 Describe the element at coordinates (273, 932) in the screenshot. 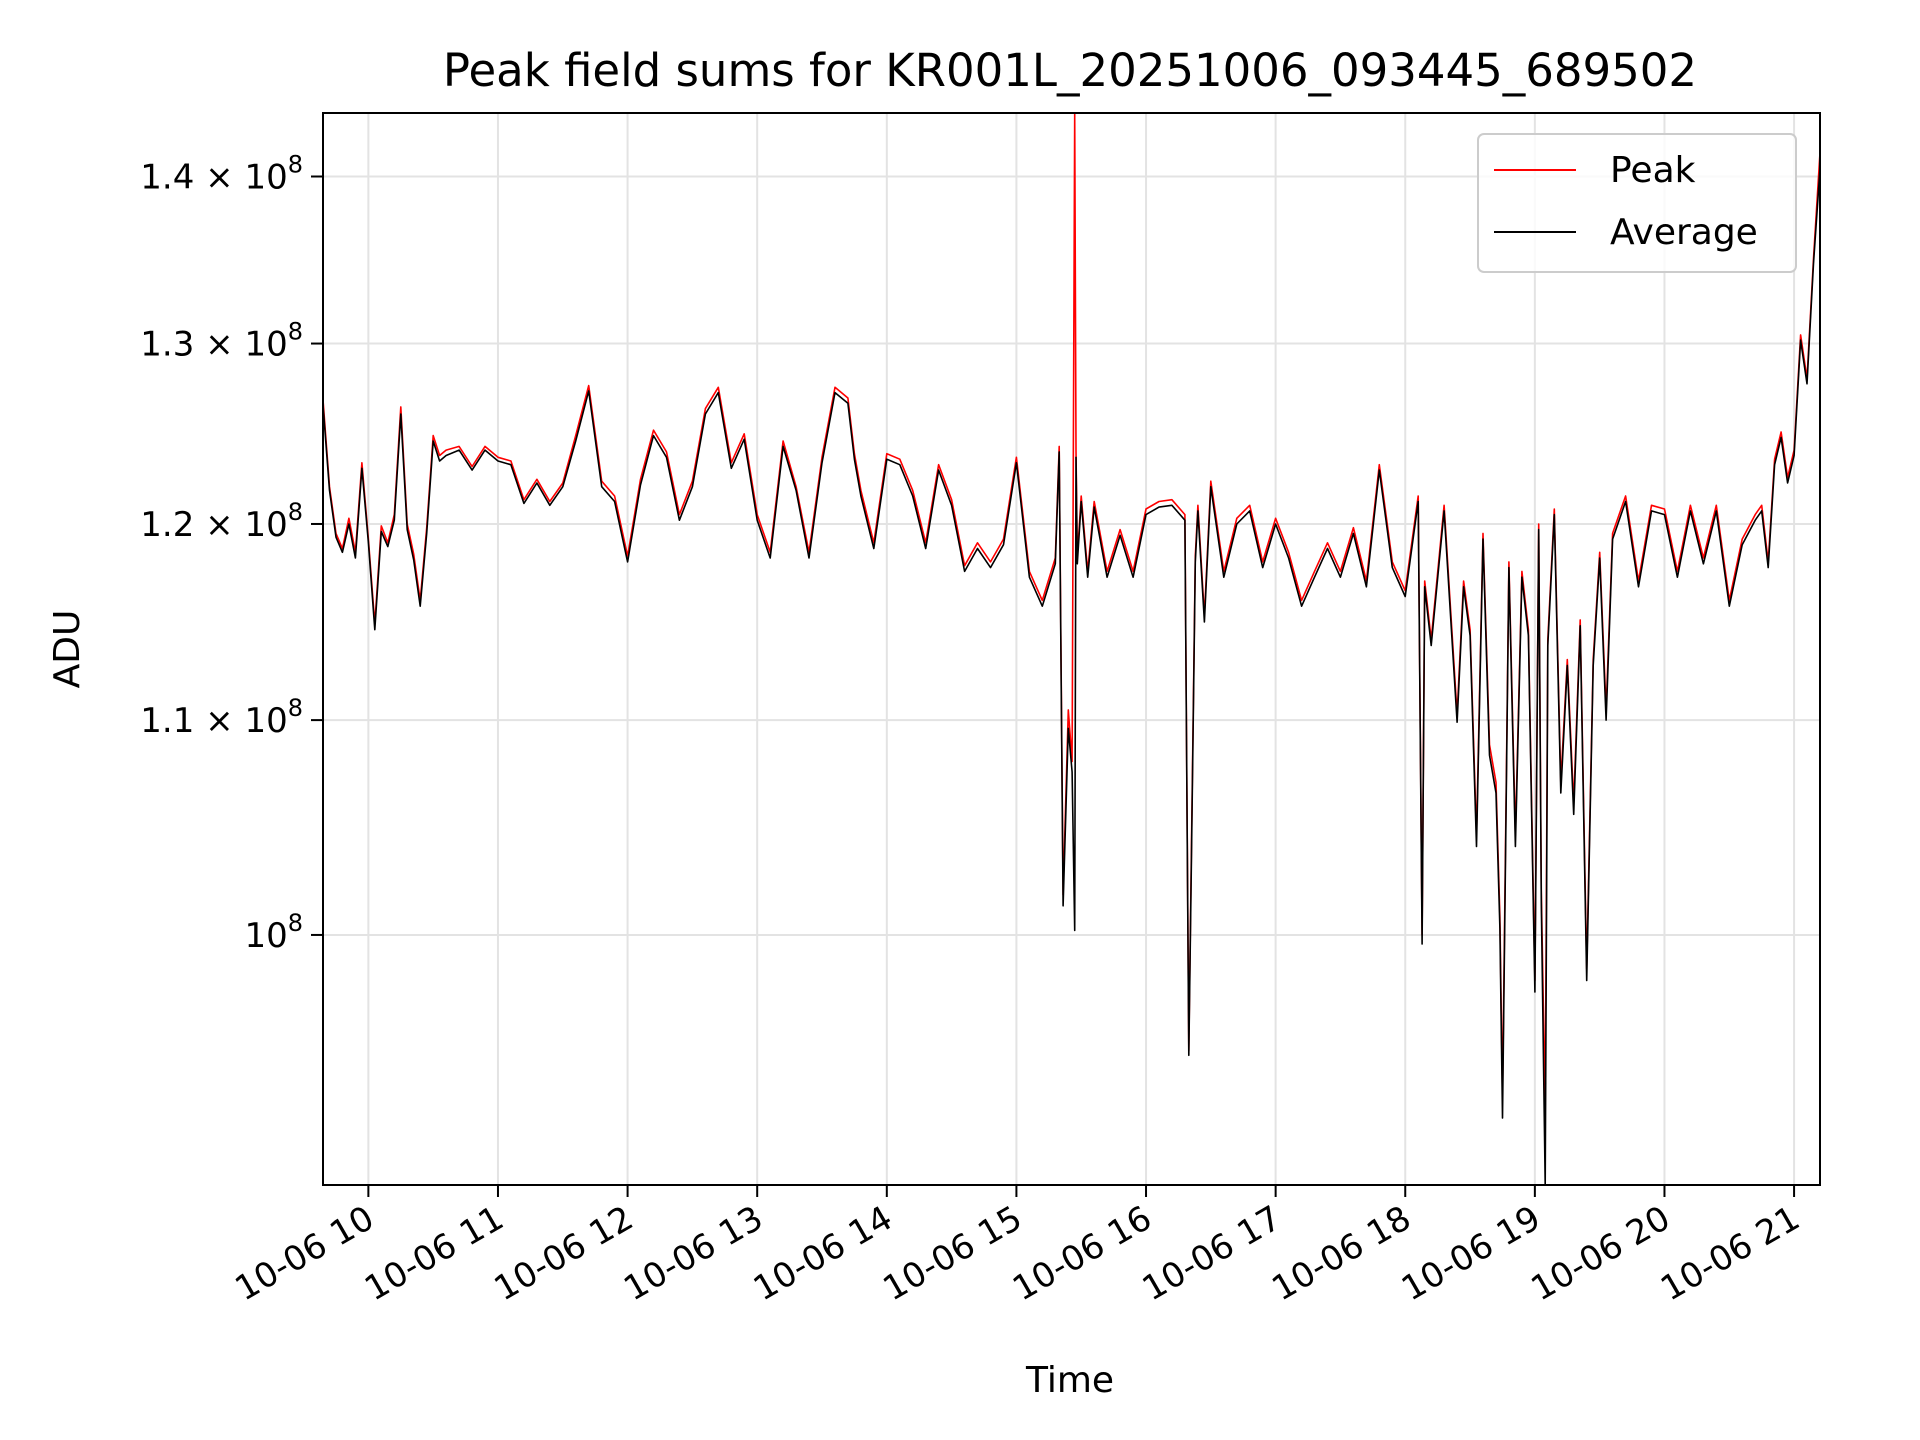

I see `y-tick-label: 108` at that location.